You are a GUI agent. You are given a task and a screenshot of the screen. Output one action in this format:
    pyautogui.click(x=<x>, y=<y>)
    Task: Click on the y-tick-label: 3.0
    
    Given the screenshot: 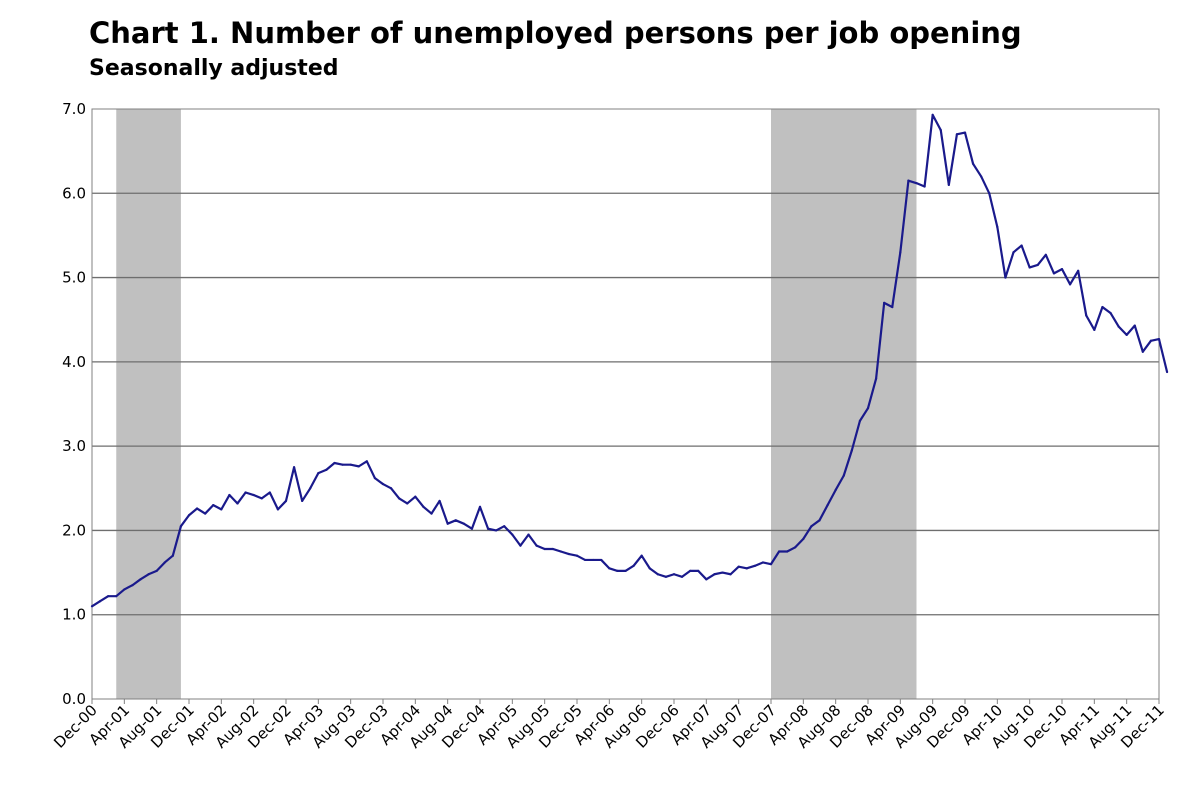 What is the action you would take?
    pyautogui.click(x=74, y=446)
    